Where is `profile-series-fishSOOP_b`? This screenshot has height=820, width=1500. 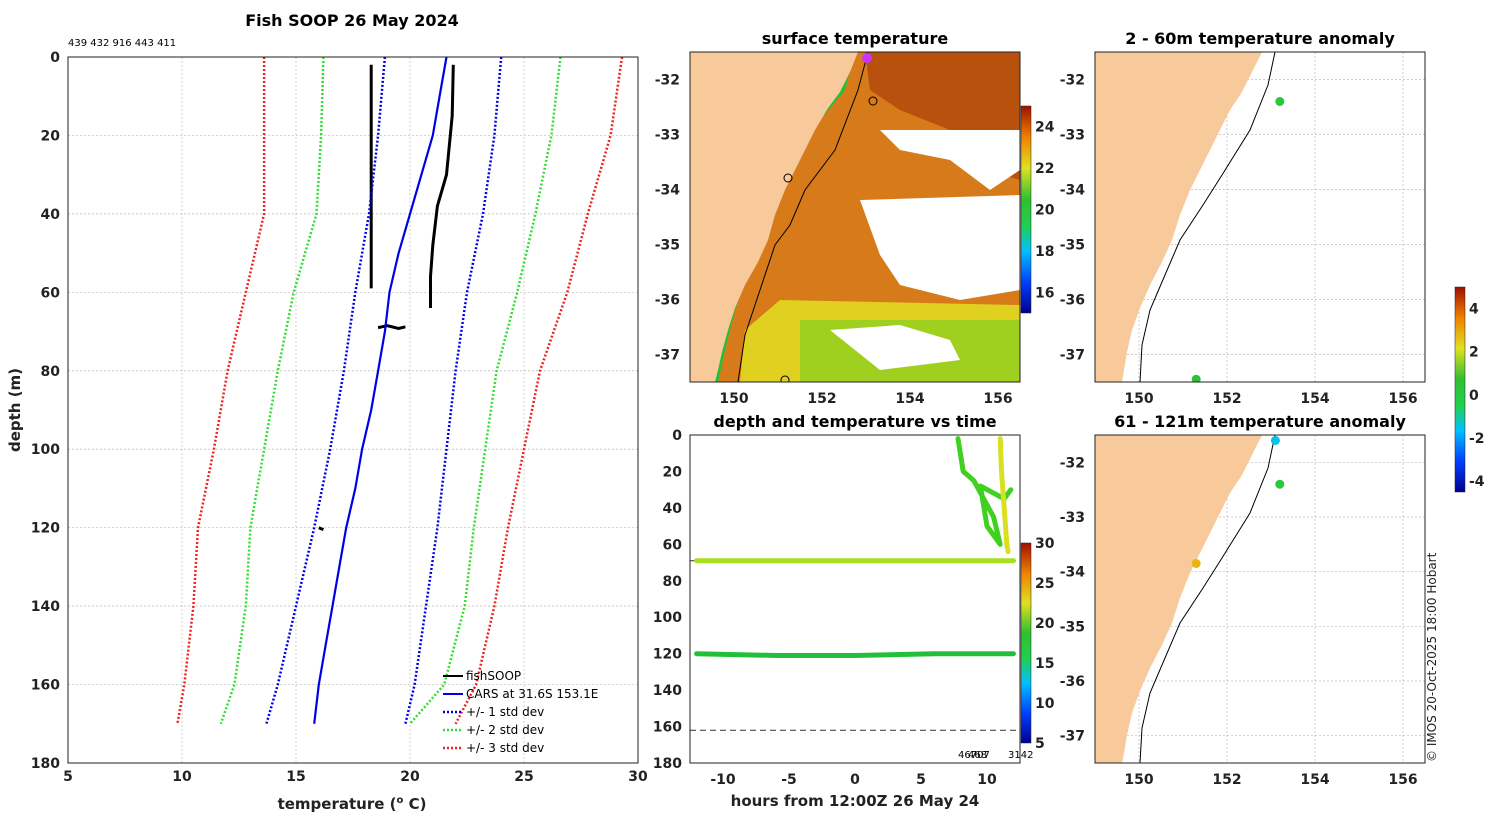 profile-series-fishSOOP_b is located at coordinates (442, 186).